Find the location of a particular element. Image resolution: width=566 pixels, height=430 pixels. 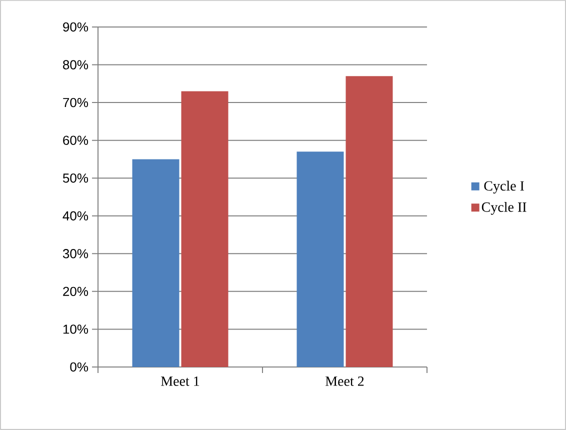

y-tick-label: 20% is located at coordinates (75, 291).